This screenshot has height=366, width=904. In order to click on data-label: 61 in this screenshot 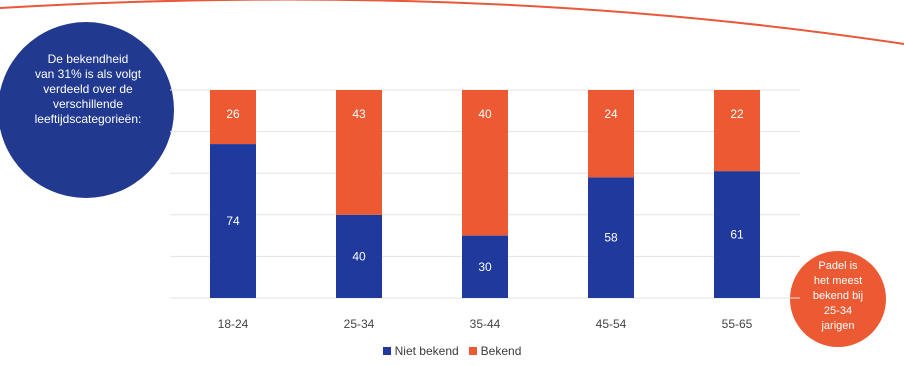, I will do `click(737, 235)`.